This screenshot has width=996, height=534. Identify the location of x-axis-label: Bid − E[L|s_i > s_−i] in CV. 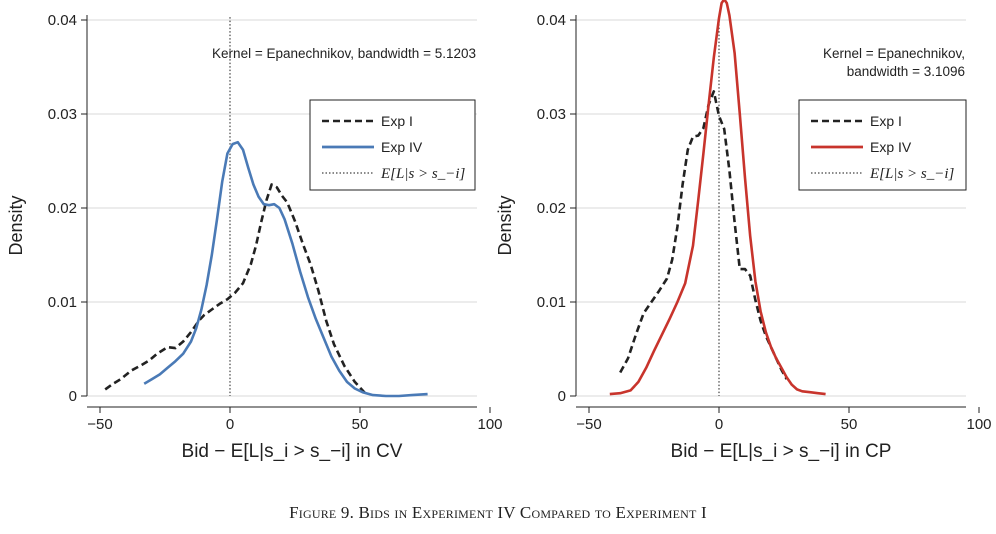
(292, 451).